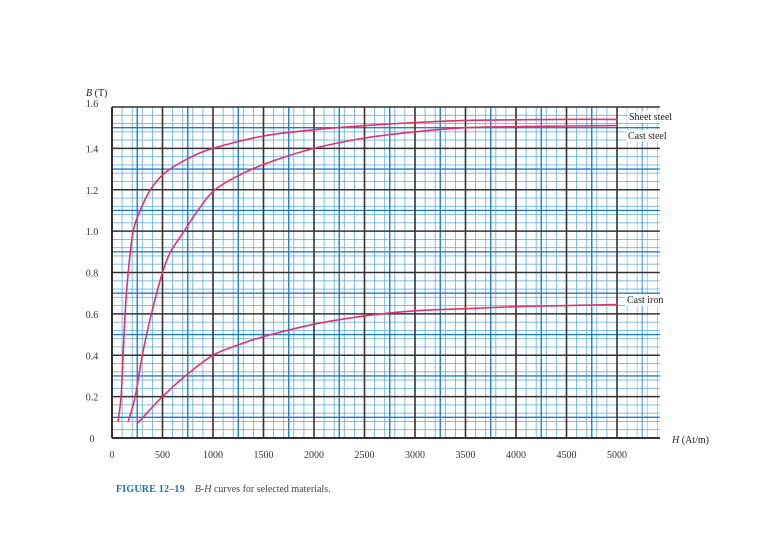 This screenshot has width=768, height=543. What do you see at coordinates (567, 455) in the screenshot?
I see `x-tick-label: 4500` at bounding box center [567, 455].